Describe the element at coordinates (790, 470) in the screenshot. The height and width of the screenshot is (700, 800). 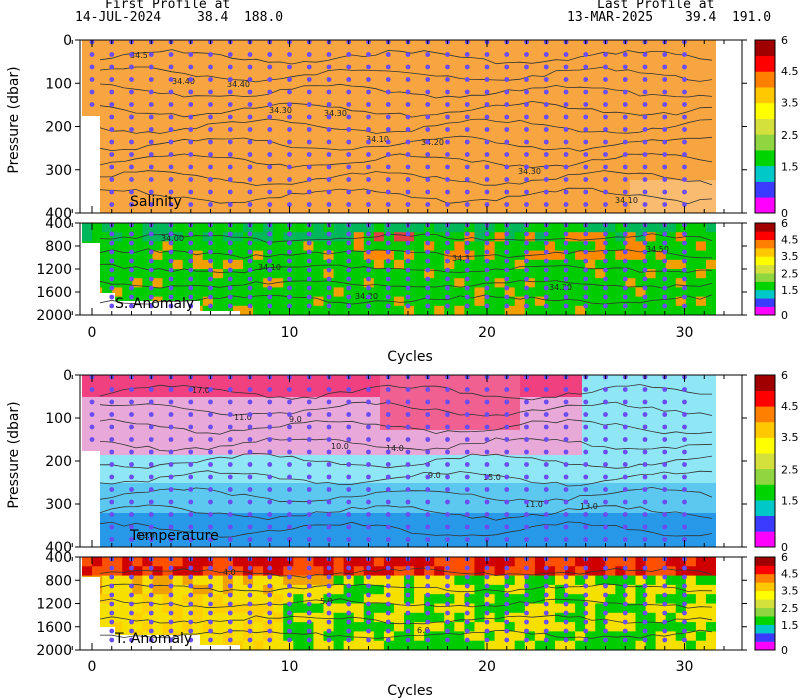
I see `colorbar-tick-label: 2.5` at that location.